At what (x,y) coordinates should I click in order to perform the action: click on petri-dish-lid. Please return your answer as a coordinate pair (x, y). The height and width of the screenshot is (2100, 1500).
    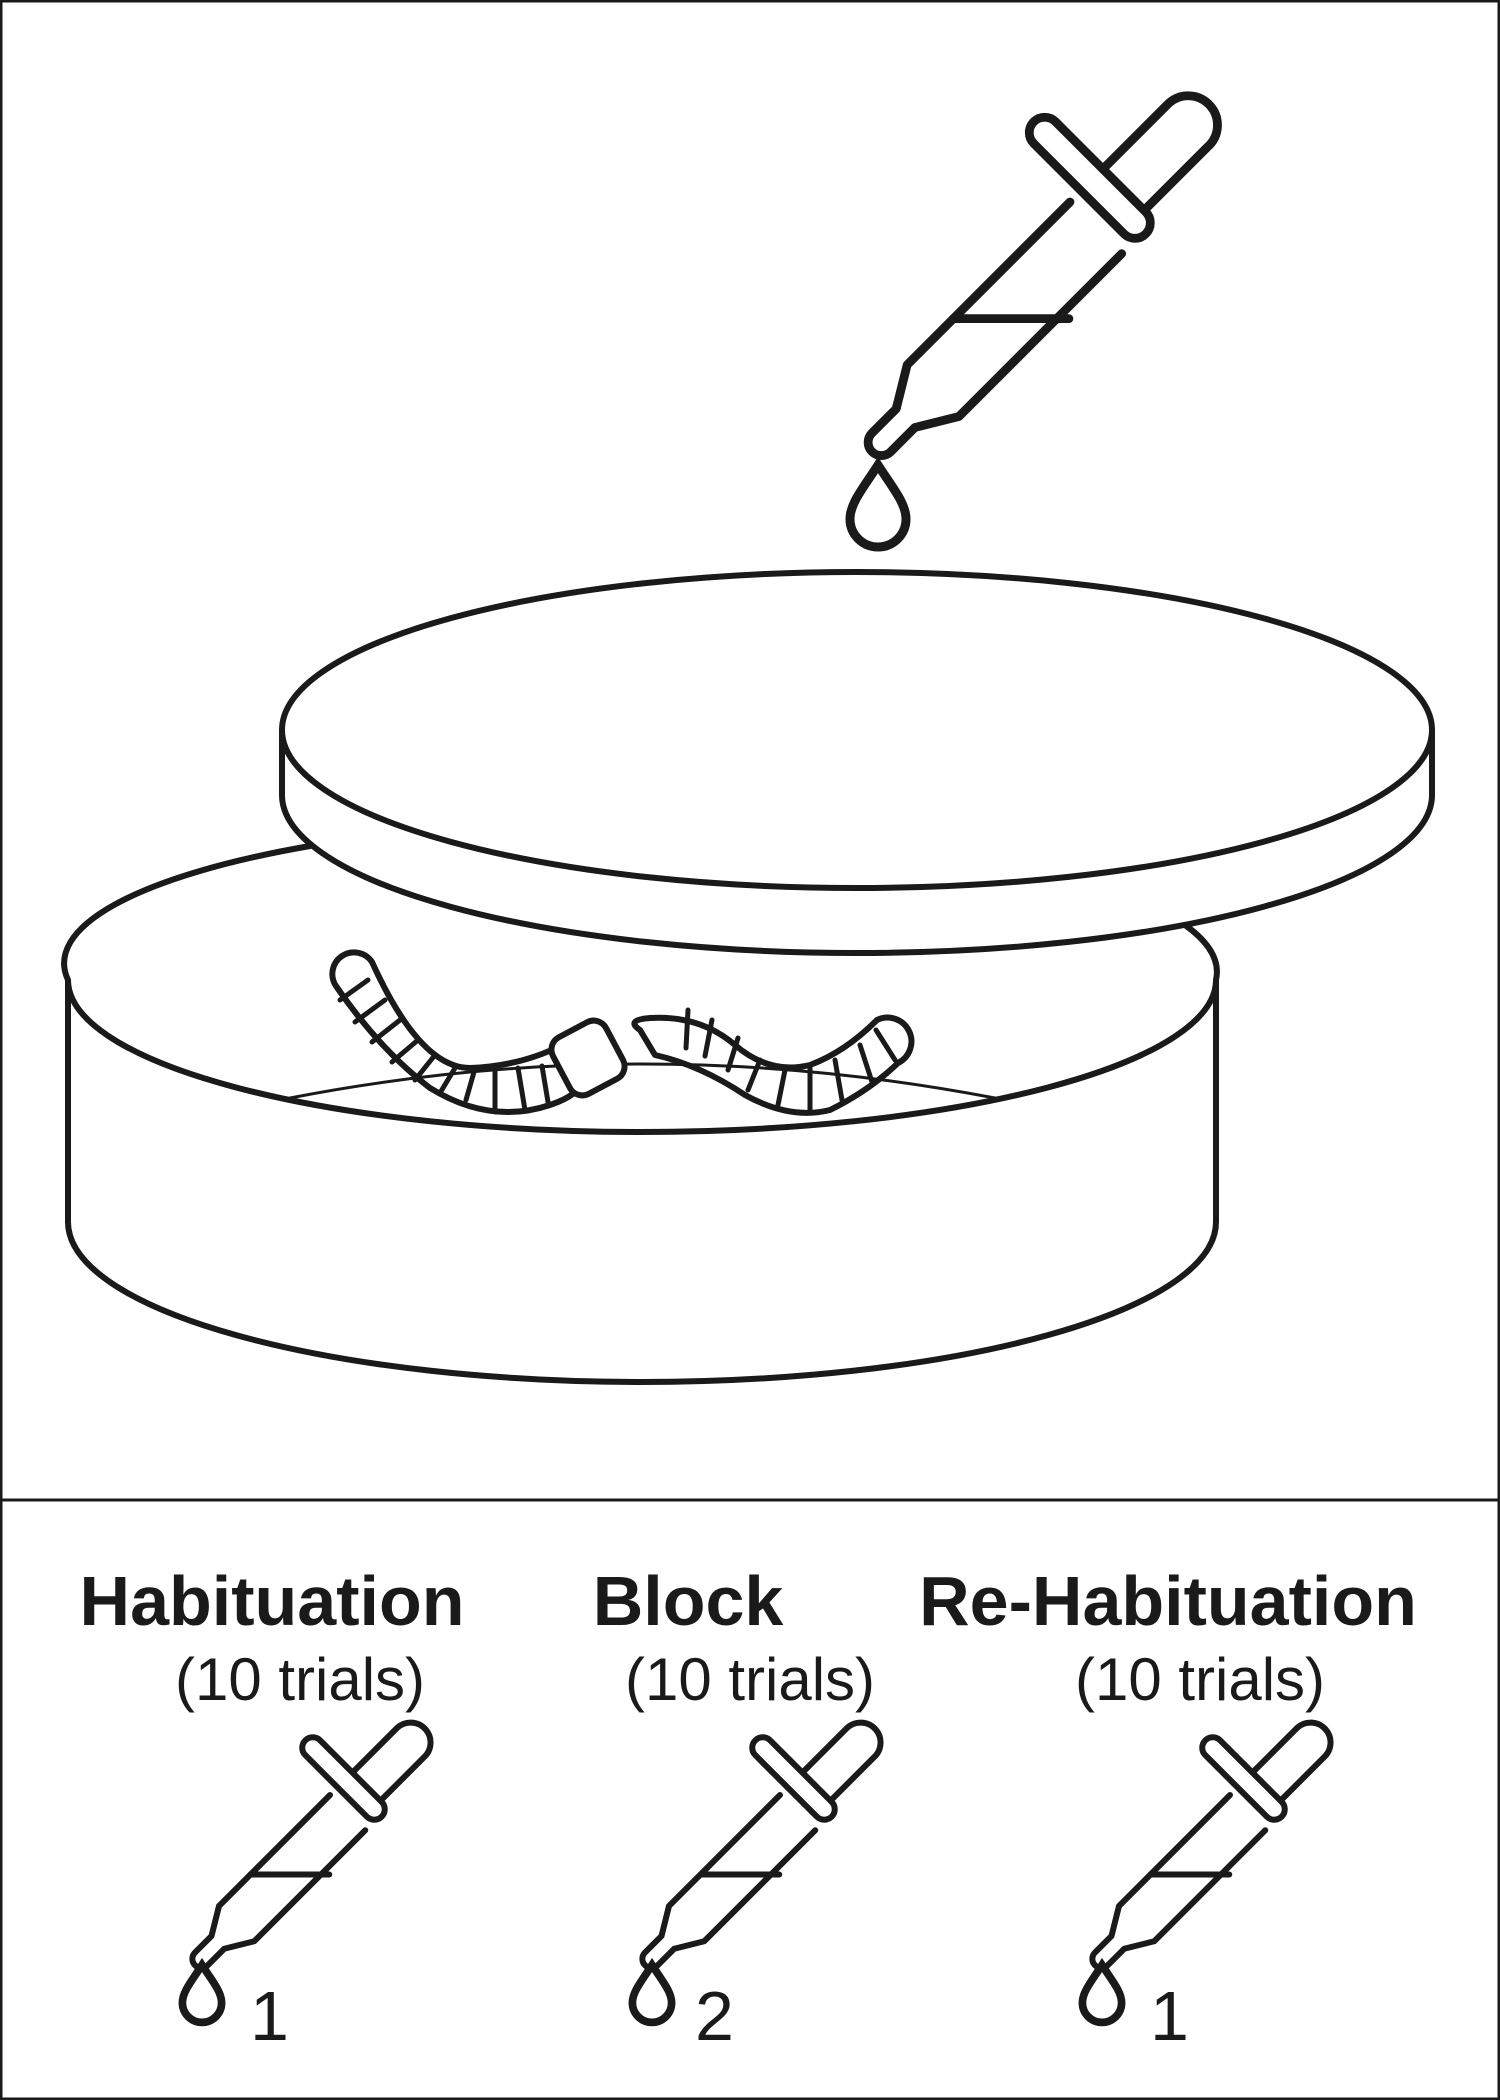
    Looking at the image, I should click on (857, 762).